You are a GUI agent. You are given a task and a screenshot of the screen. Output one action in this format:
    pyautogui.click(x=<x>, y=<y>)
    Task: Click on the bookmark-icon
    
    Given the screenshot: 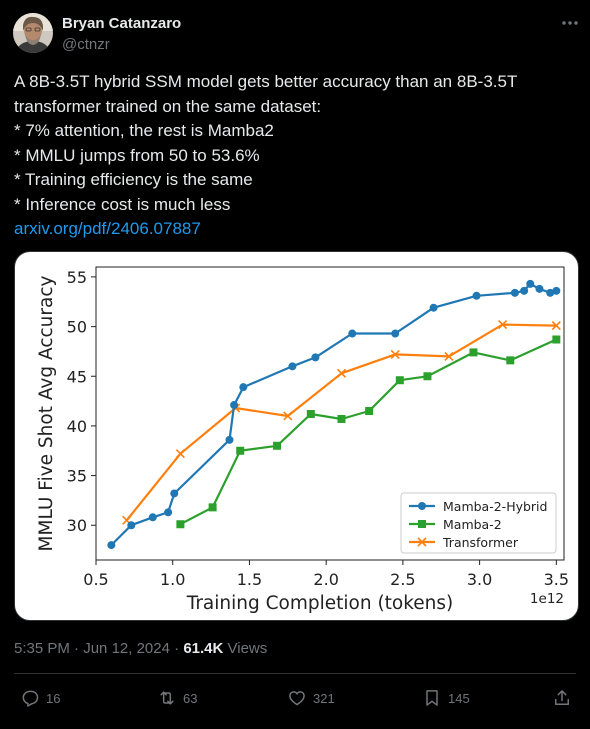 What is the action you would take?
    pyautogui.click(x=432, y=698)
    